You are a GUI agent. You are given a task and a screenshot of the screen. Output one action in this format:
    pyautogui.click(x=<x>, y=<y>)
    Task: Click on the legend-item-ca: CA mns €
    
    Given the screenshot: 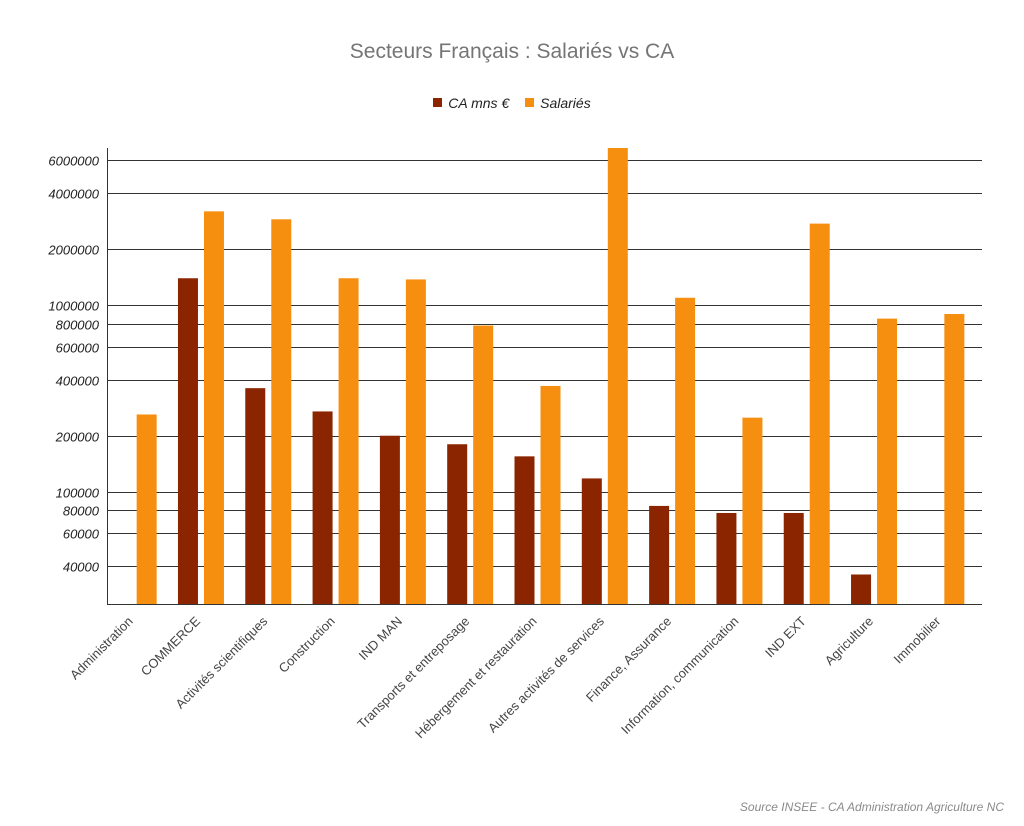 What is the action you would take?
    pyautogui.click(x=471, y=103)
    